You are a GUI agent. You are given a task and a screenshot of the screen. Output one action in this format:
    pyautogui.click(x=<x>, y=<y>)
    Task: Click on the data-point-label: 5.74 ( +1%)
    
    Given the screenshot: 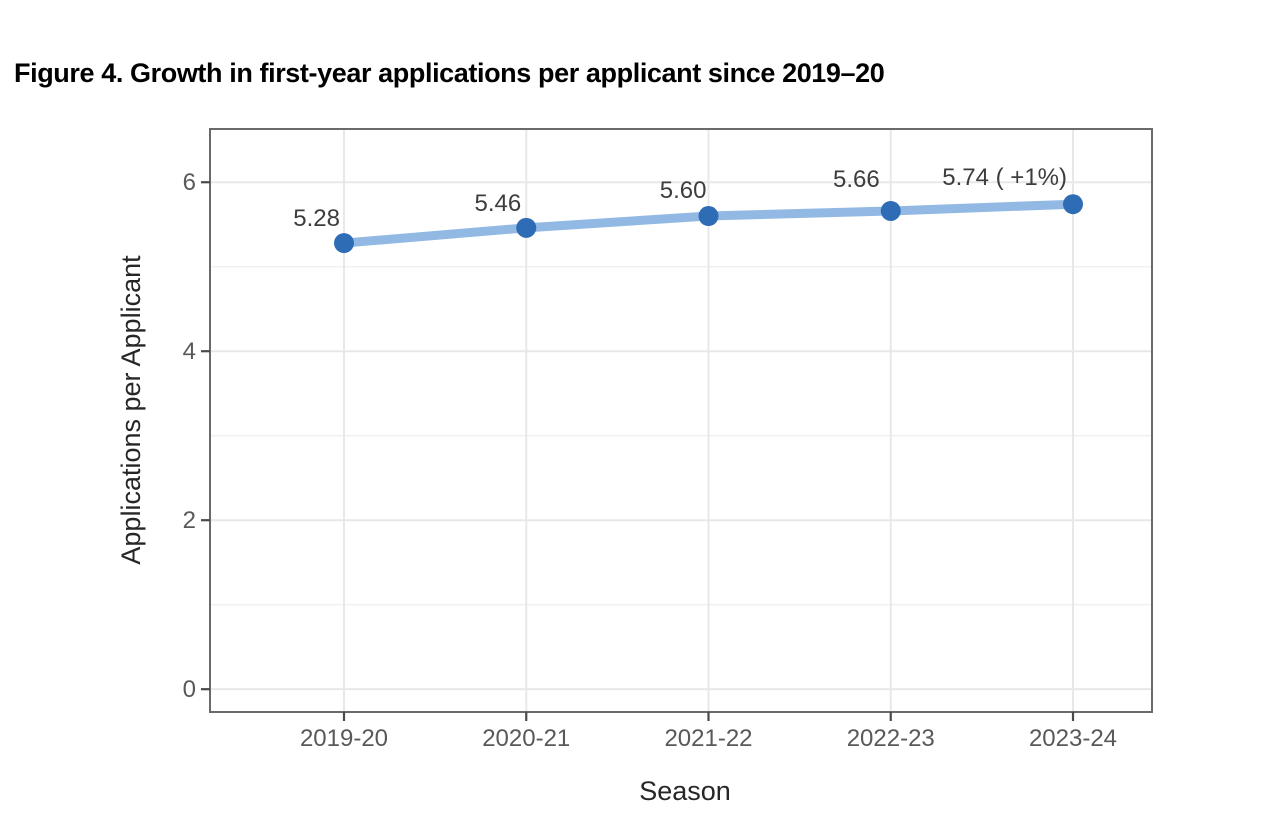 What is the action you would take?
    pyautogui.click(x=1004, y=177)
    